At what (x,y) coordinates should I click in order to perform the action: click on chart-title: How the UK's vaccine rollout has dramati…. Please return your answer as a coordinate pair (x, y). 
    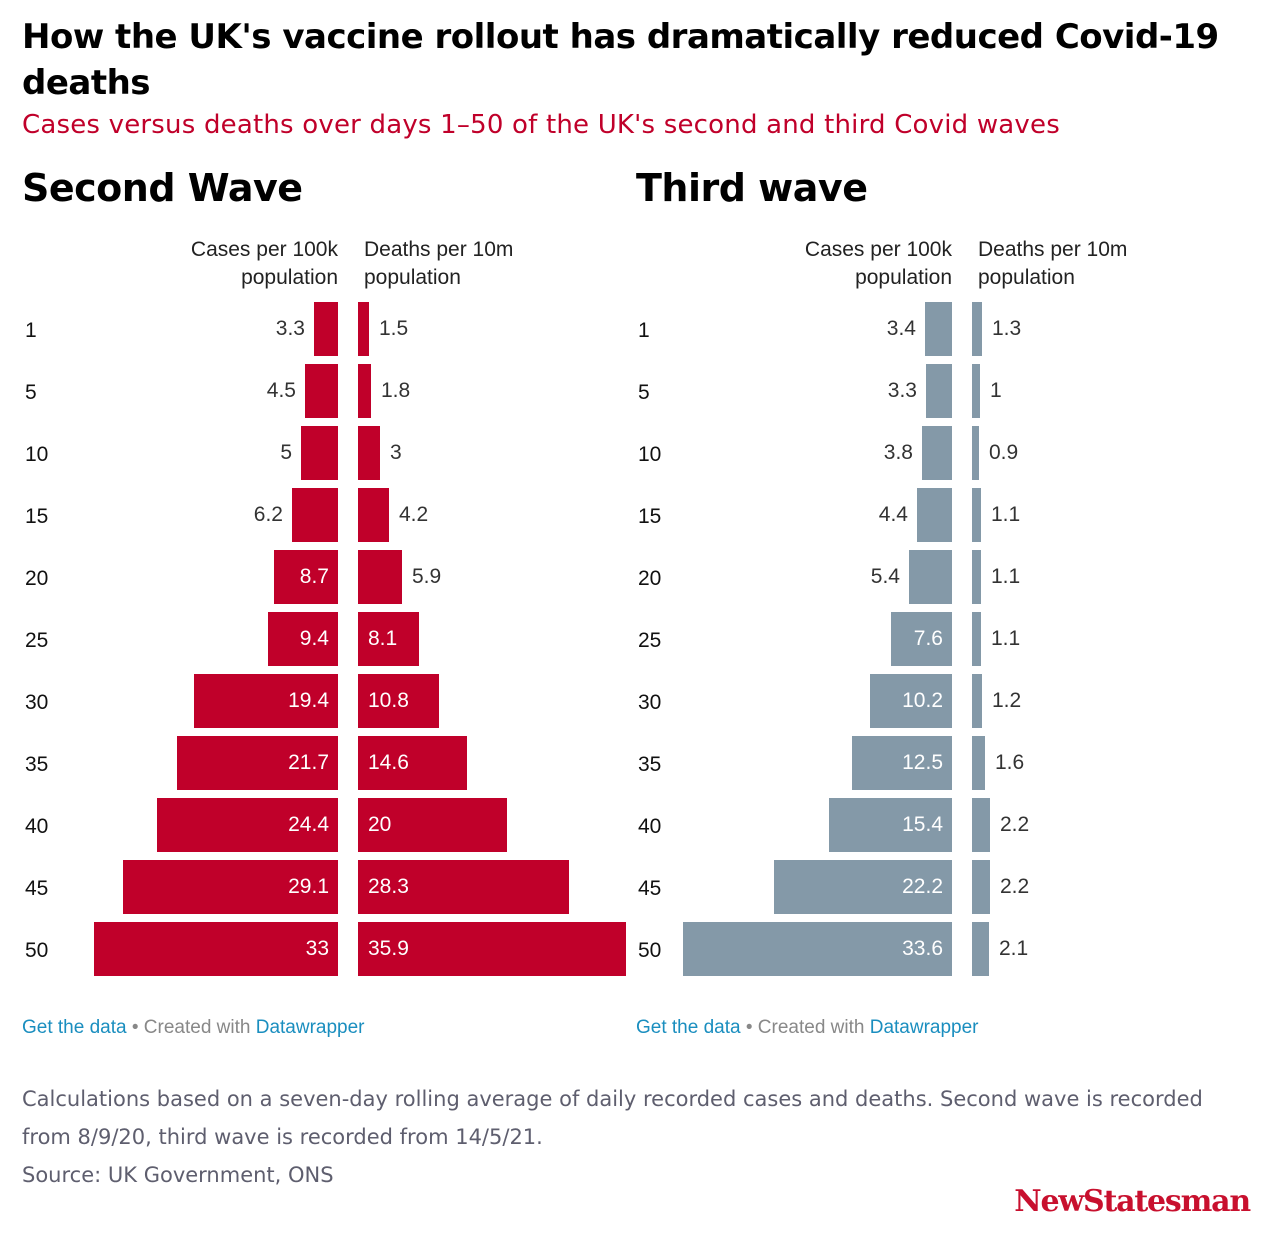
    Looking at the image, I should click on (620, 60).